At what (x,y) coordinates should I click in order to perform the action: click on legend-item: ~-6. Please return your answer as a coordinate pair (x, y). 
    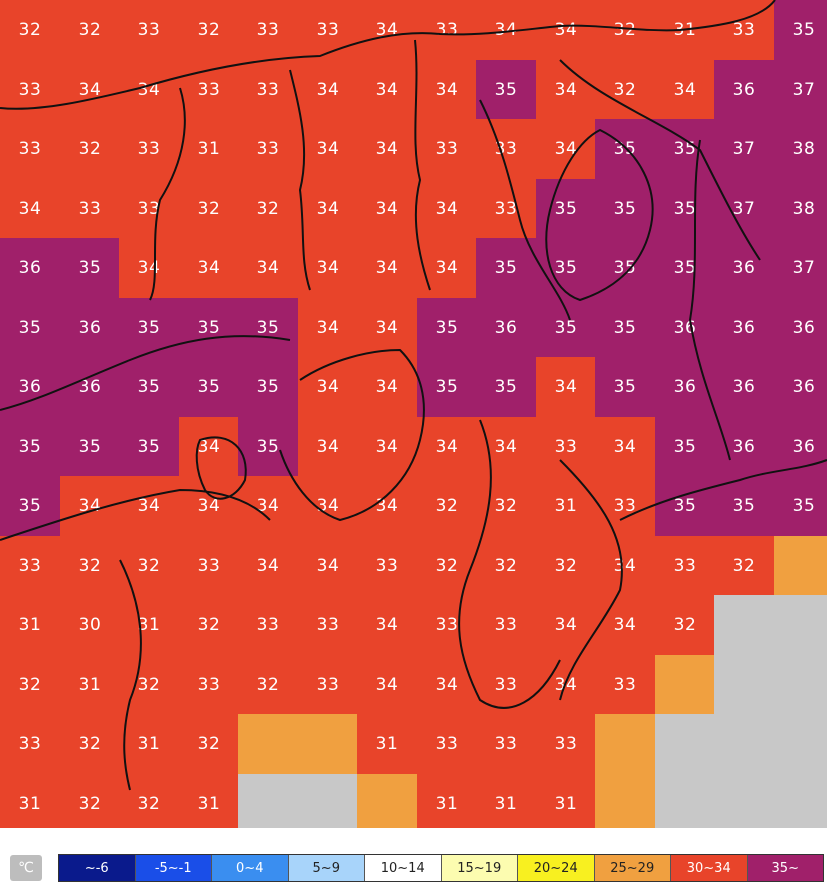
    Looking at the image, I should click on (97, 868).